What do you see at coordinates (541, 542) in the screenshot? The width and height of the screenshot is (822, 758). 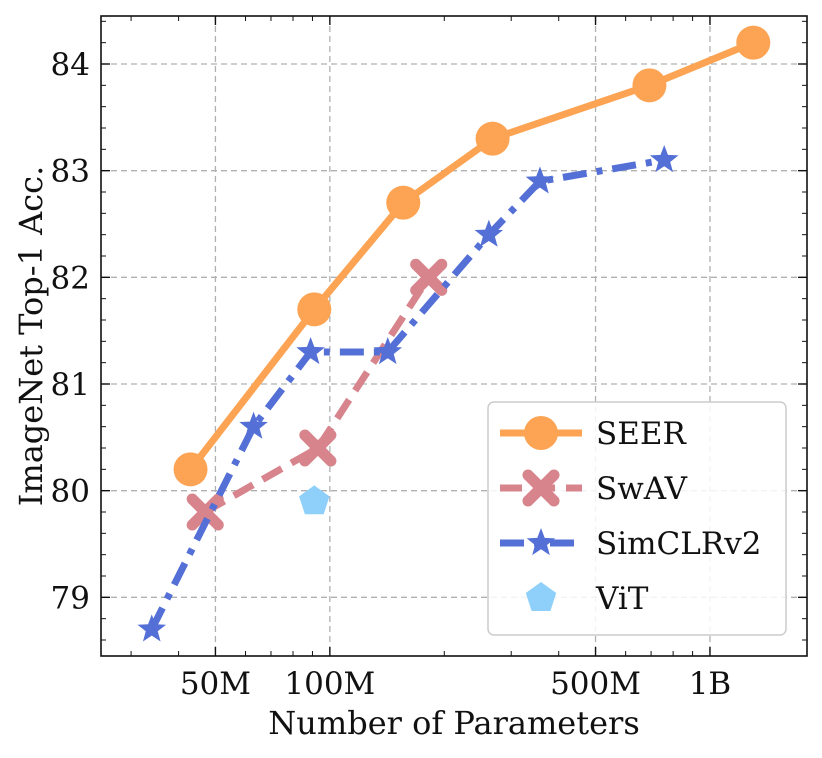 I see `legend-marker-simclrv2` at bounding box center [541, 542].